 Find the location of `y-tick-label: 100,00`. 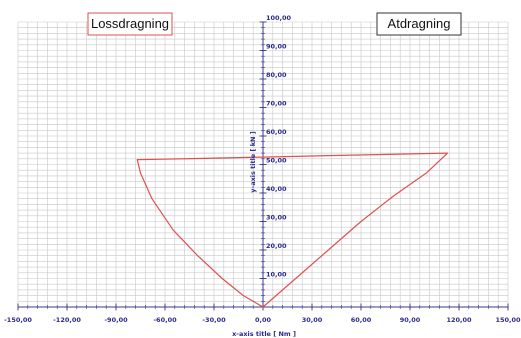

y-tick-label: 100,00 is located at coordinates (279, 18).